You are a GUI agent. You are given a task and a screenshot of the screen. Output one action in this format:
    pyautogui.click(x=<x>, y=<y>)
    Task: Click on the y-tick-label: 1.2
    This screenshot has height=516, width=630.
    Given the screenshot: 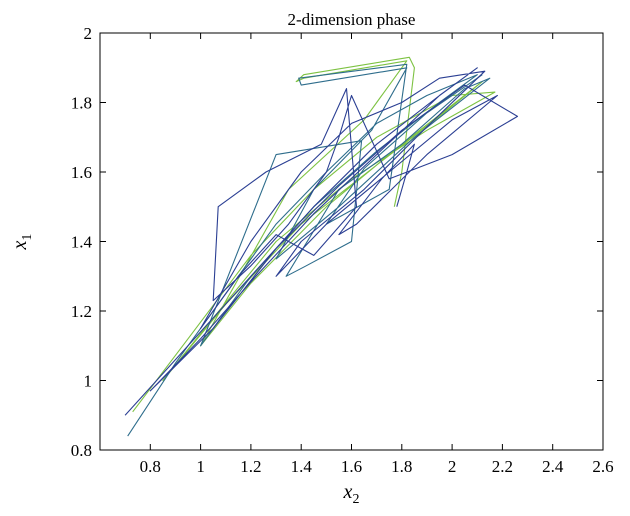 What is the action you would take?
    pyautogui.click(x=81, y=311)
    